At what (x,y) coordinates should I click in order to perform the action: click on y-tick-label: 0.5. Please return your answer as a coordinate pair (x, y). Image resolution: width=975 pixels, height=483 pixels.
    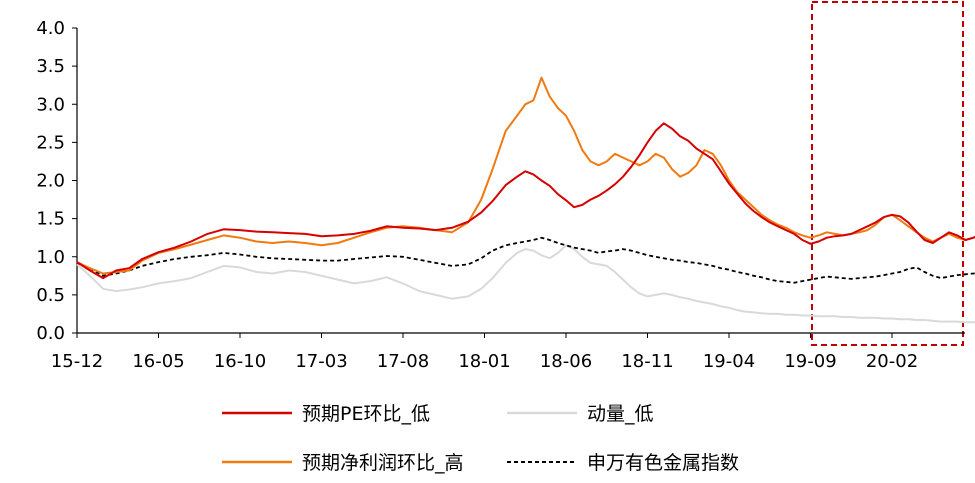
    Looking at the image, I should click on (50, 295).